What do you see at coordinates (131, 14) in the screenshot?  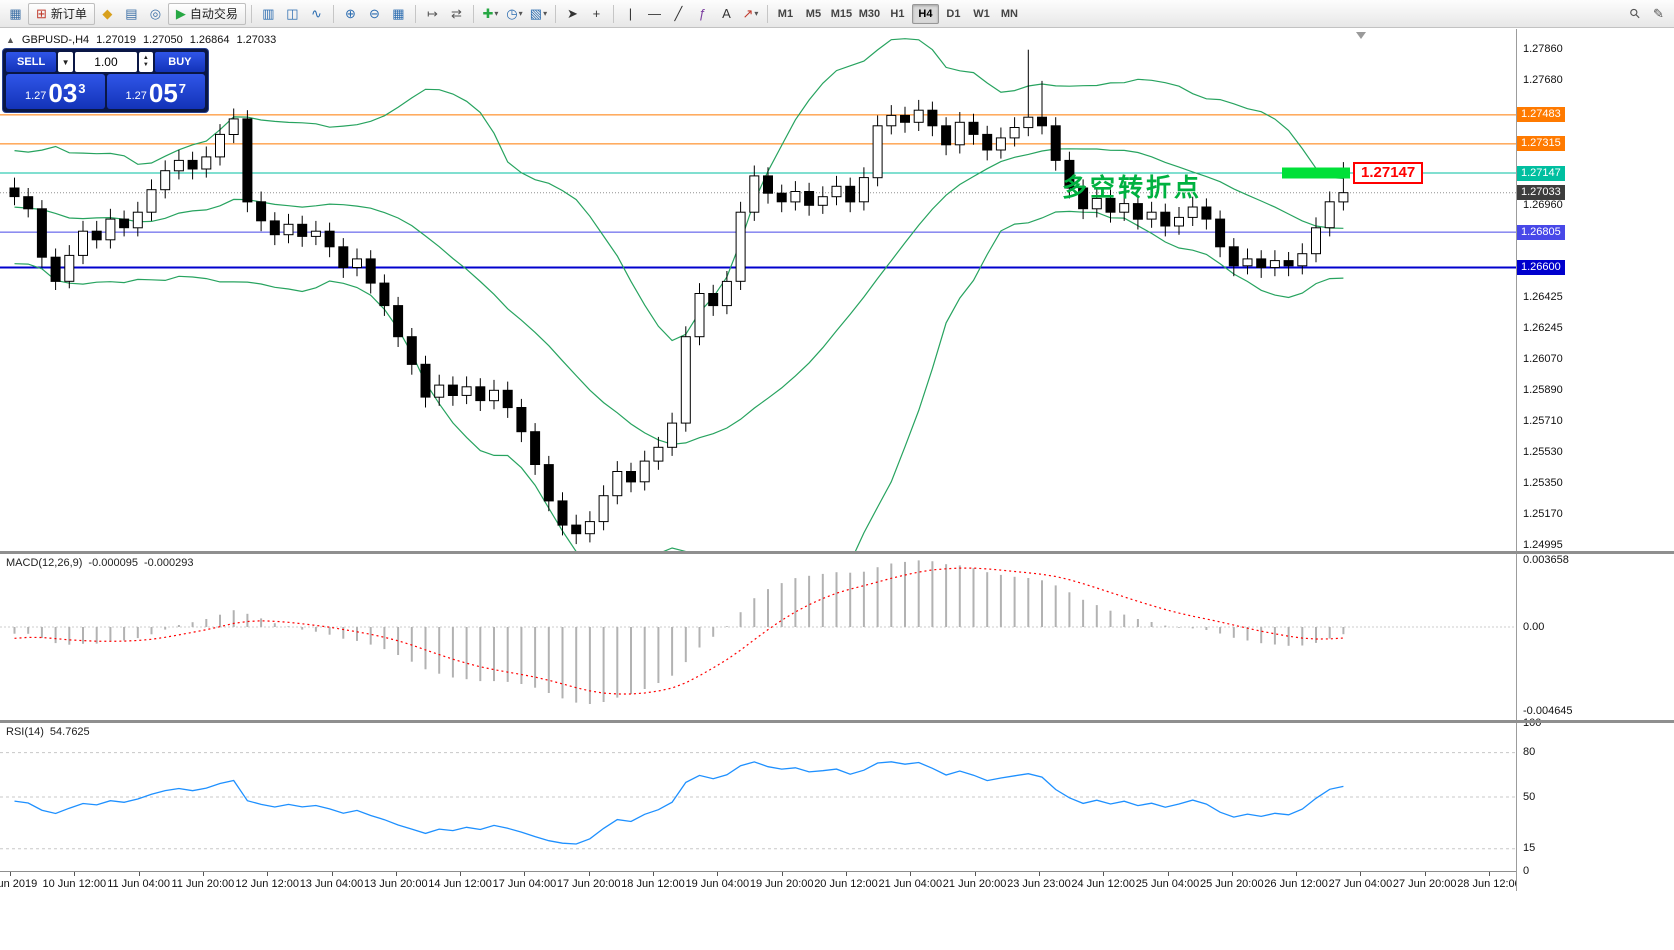 I see `market-watch-icon: ▤` at bounding box center [131, 14].